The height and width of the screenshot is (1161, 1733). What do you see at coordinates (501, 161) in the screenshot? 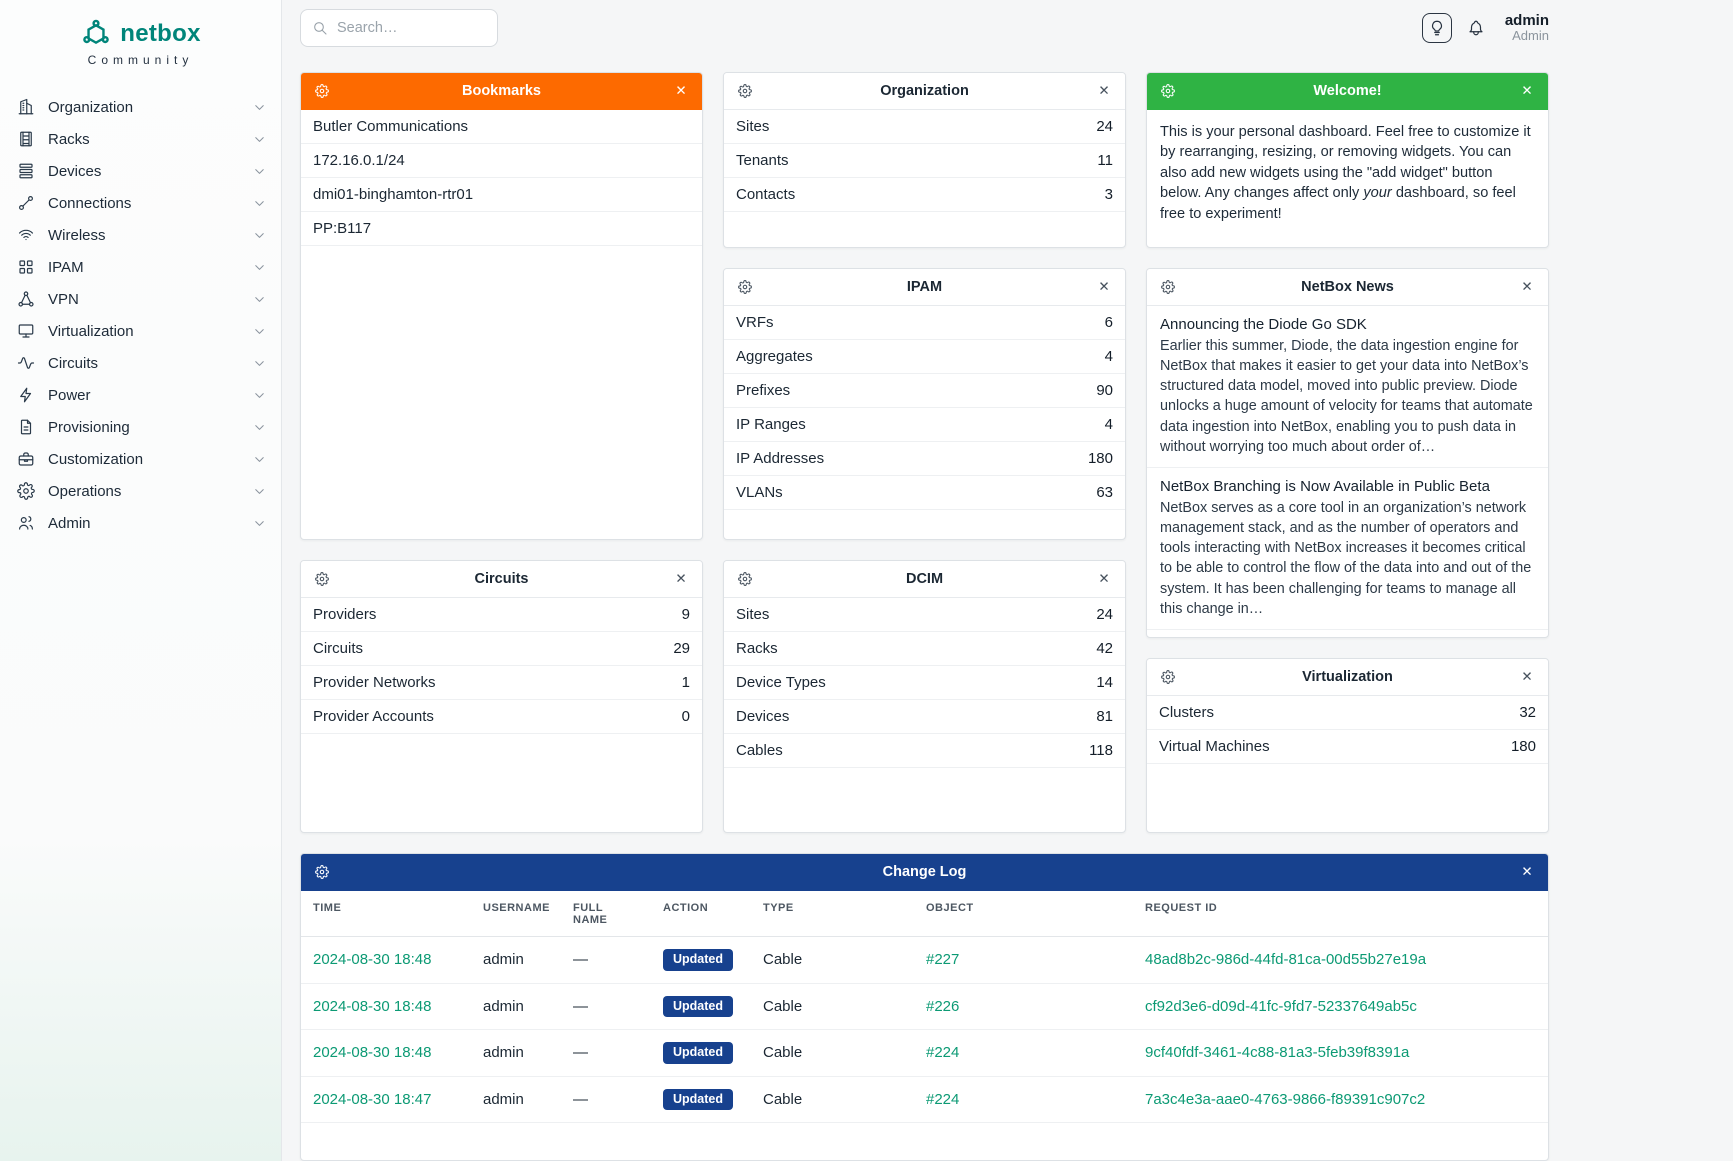
I see `bookmark-item: 172.16.0.1/24` at bounding box center [501, 161].